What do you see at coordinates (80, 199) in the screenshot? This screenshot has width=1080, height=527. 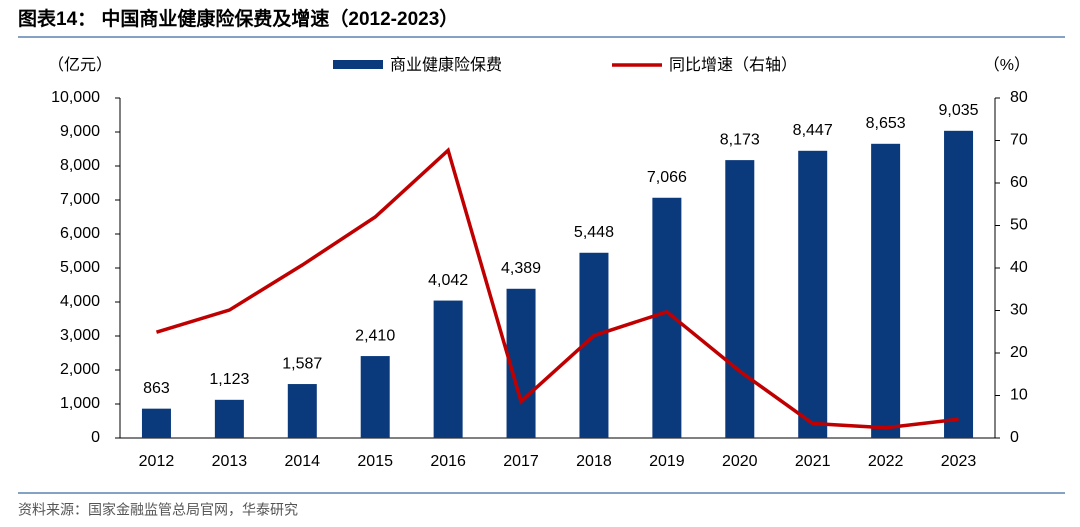 I see `y-tick-label: 7,000` at bounding box center [80, 199].